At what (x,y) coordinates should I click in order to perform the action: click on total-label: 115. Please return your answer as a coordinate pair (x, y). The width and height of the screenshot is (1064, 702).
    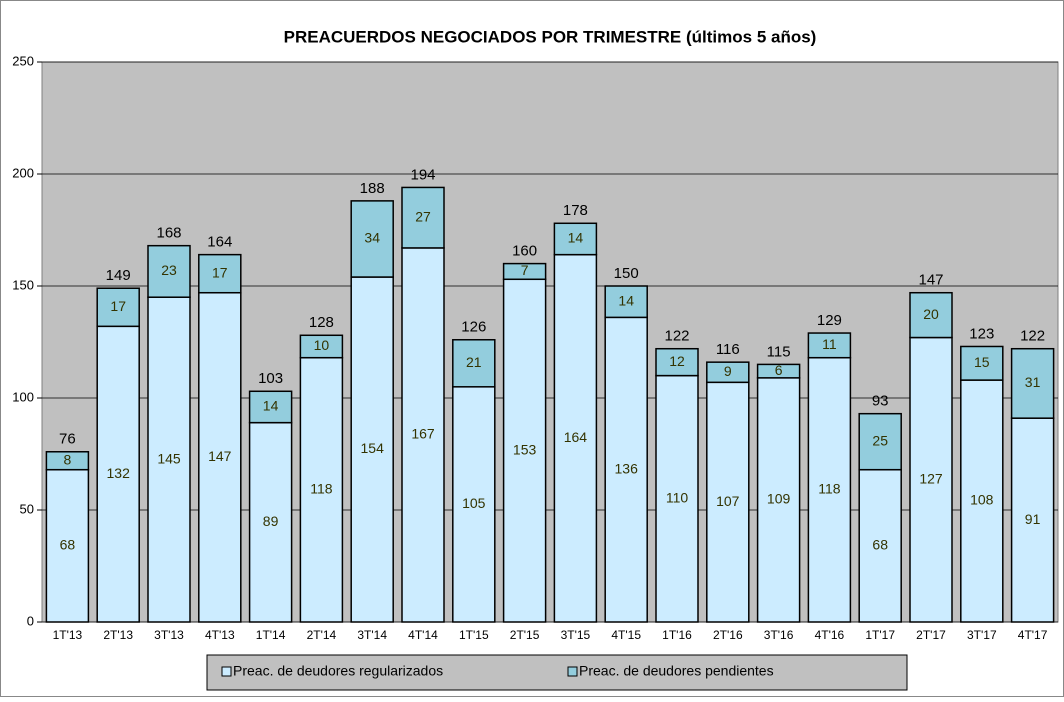
    Looking at the image, I should click on (779, 351).